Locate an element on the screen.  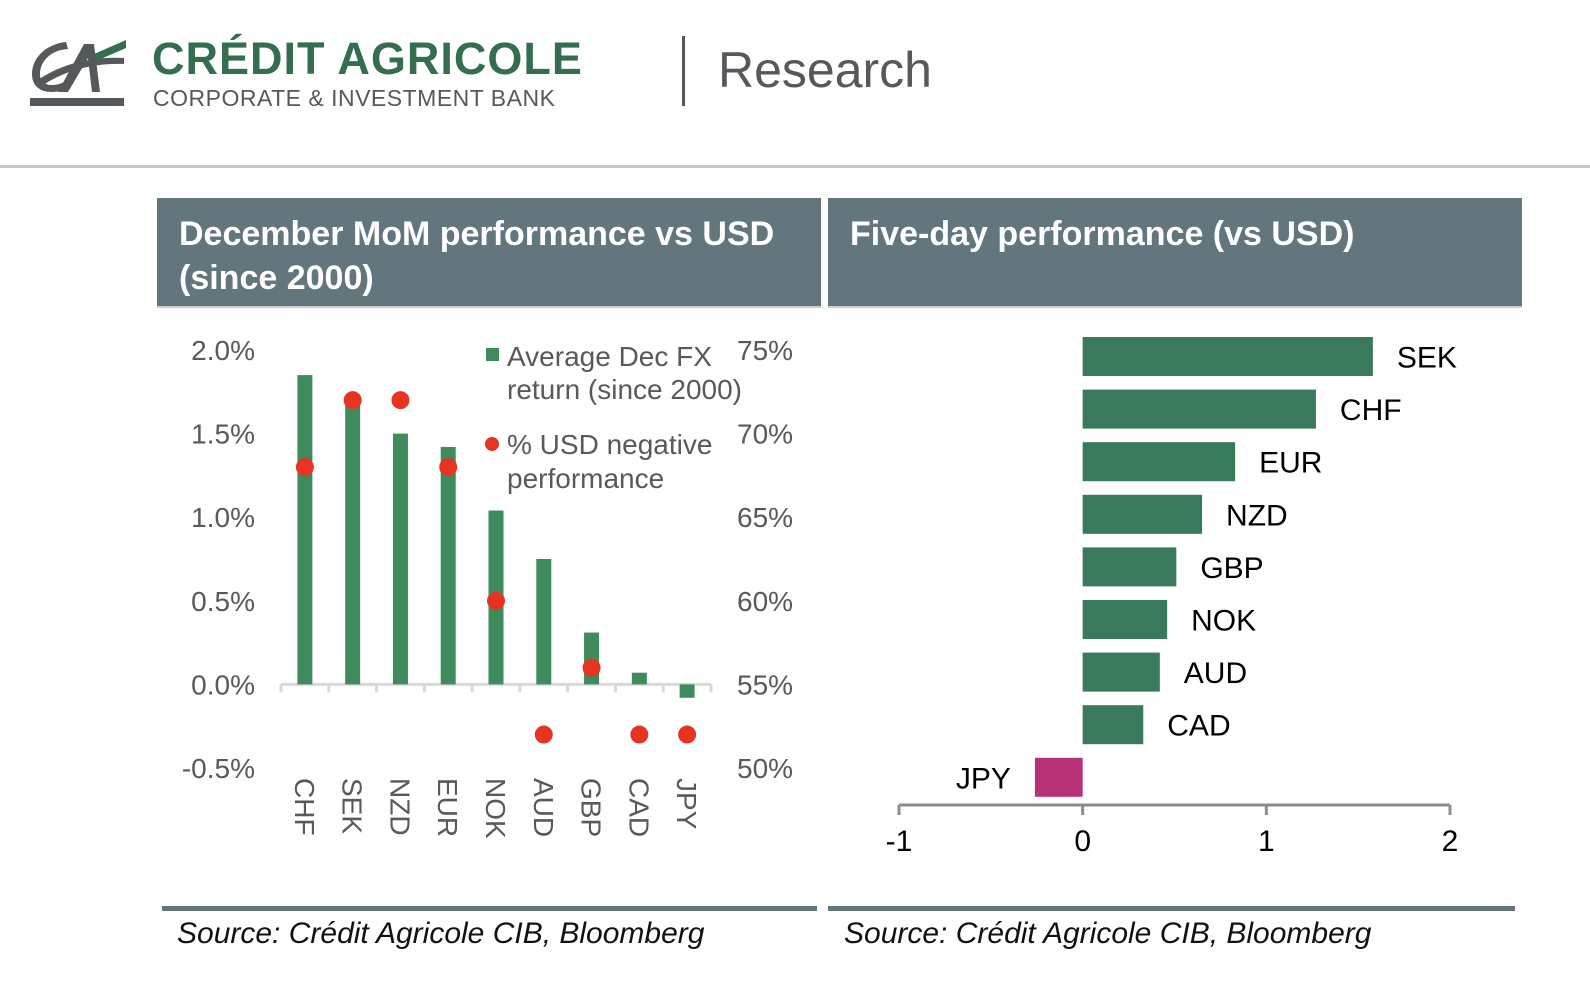
x-category-label: JPY is located at coordinates (686, 804).